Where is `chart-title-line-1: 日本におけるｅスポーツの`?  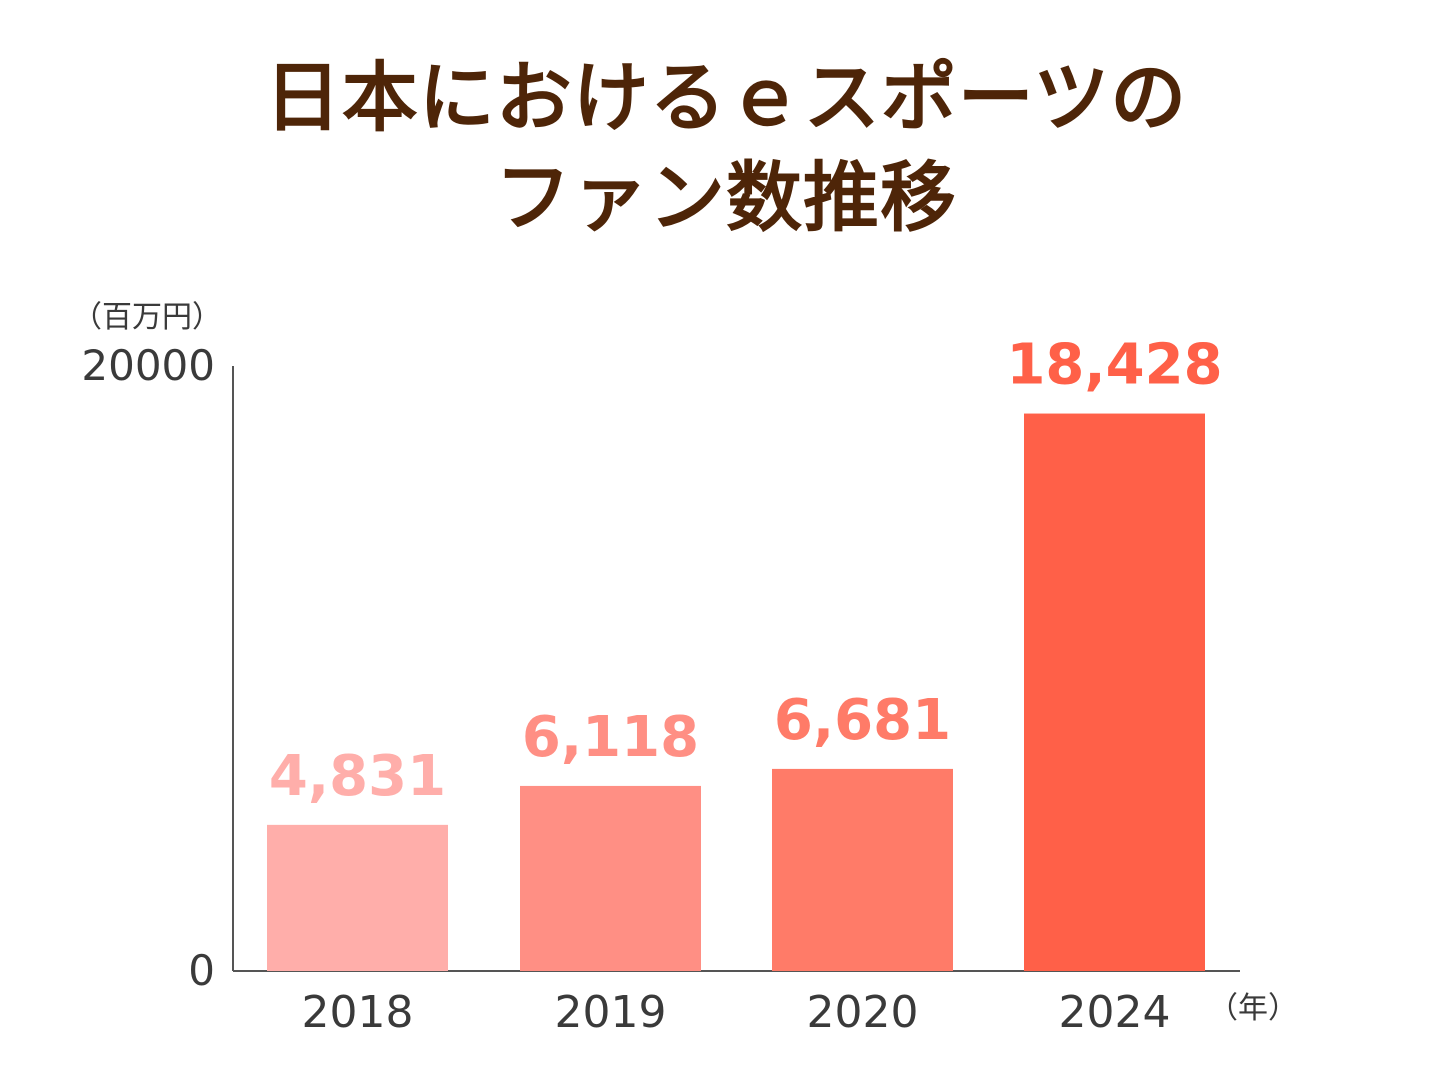
chart-title-line-1: 日本におけるｅスポーツの is located at coordinates (726, 97).